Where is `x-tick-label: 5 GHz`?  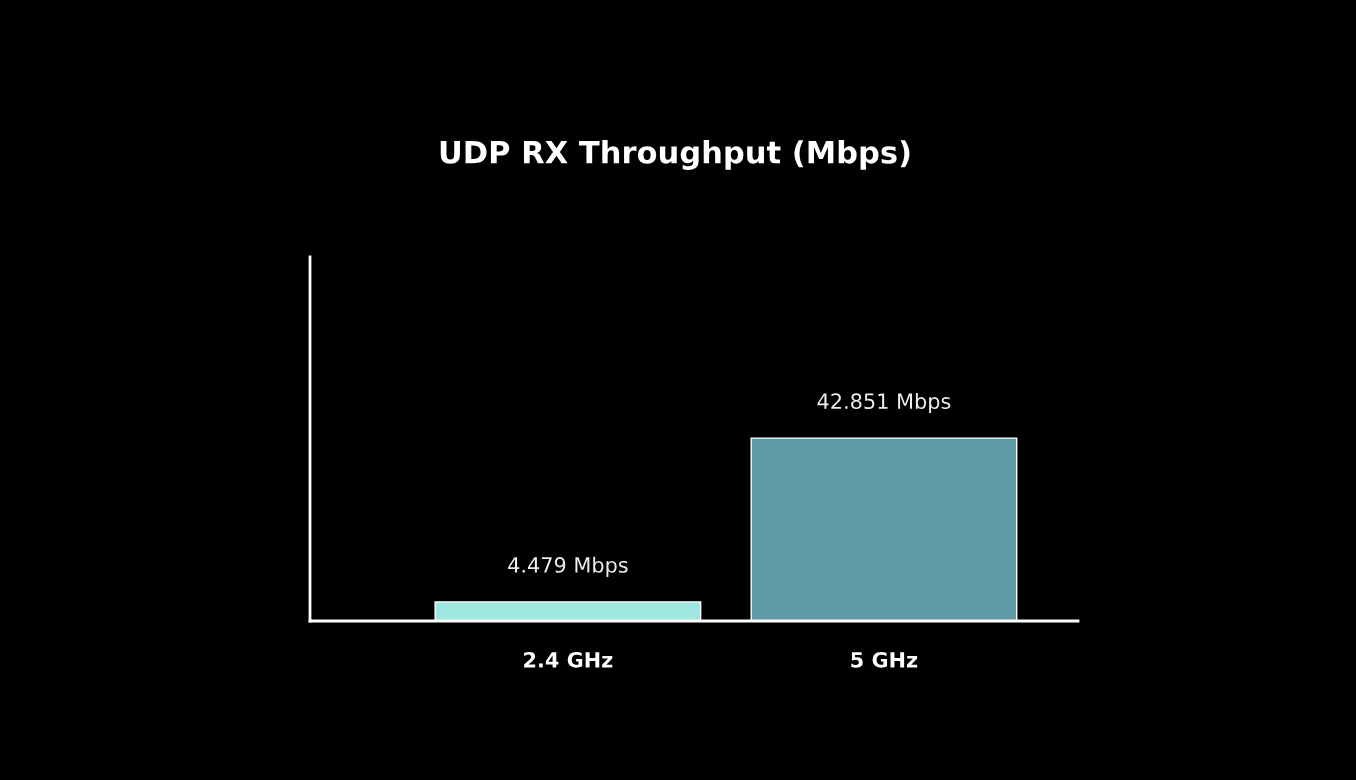 x-tick-label: 5 GHz is located at coordinates (884, 659).